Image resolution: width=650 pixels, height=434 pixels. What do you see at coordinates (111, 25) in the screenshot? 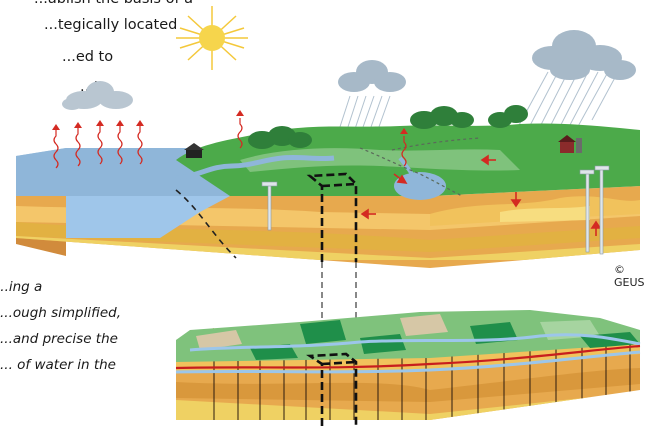
I see `intro-line-2: ...tegically located` at bounding box center [111, 25].